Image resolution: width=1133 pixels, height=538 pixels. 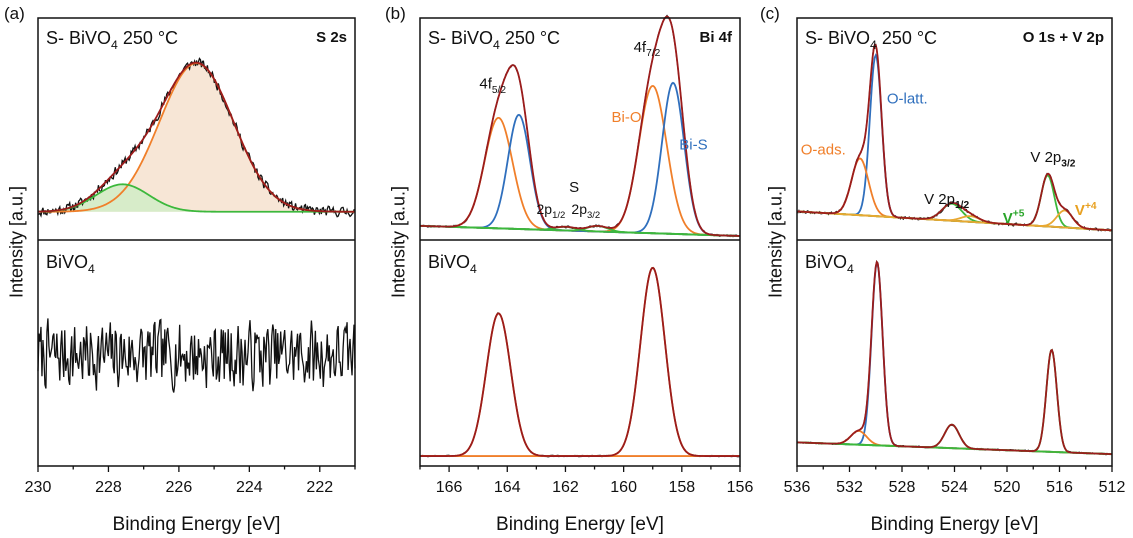 I want to click on spectral-region-tag: S 2s, so click(x=331, y=37).